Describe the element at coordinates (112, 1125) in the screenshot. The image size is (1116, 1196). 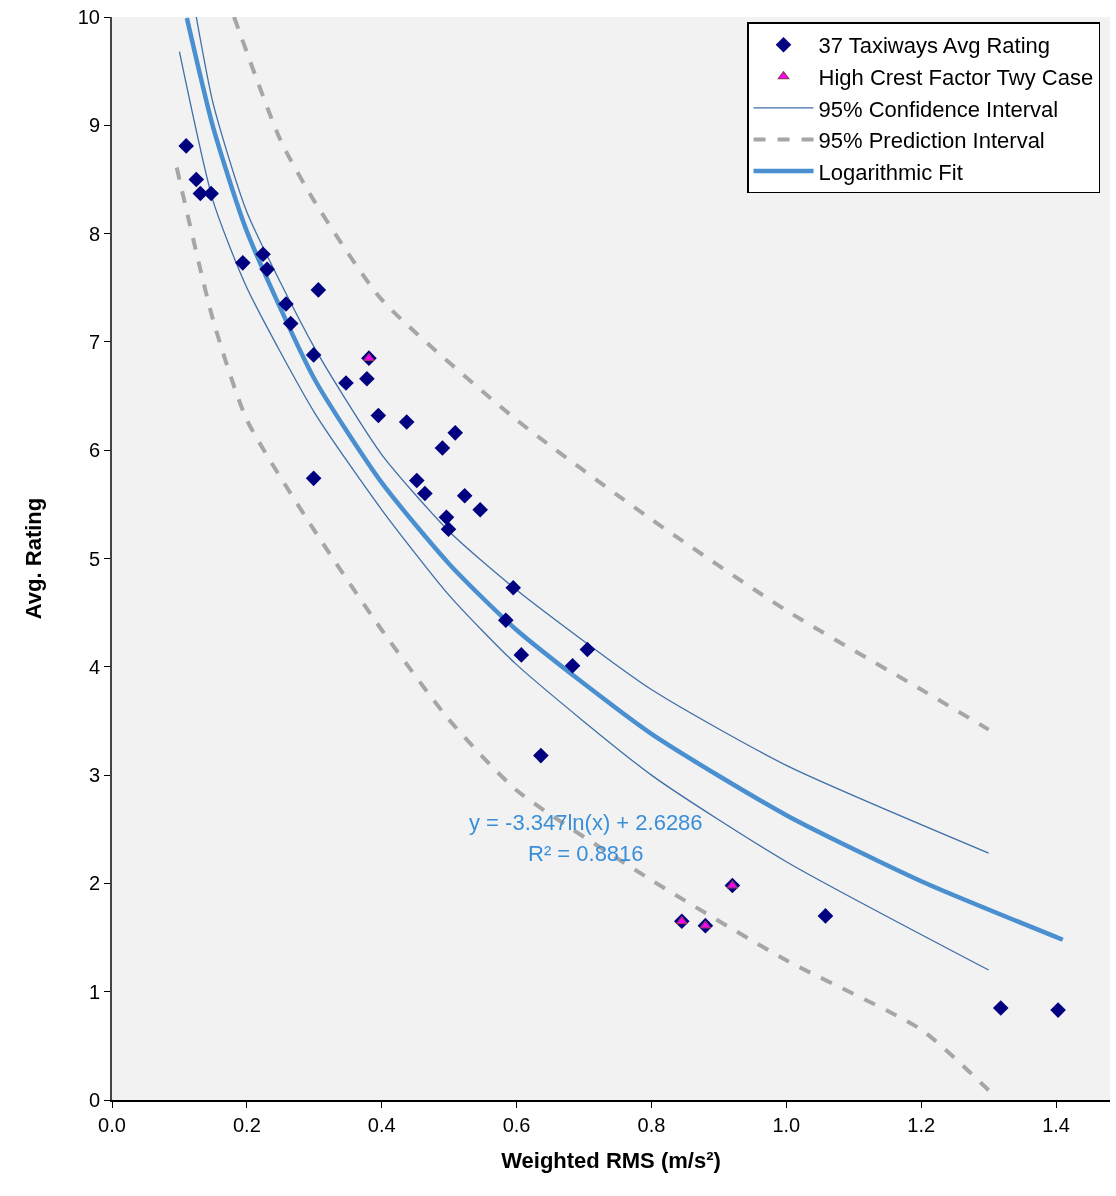
I see `x-tick-label: 0.0` at that location.